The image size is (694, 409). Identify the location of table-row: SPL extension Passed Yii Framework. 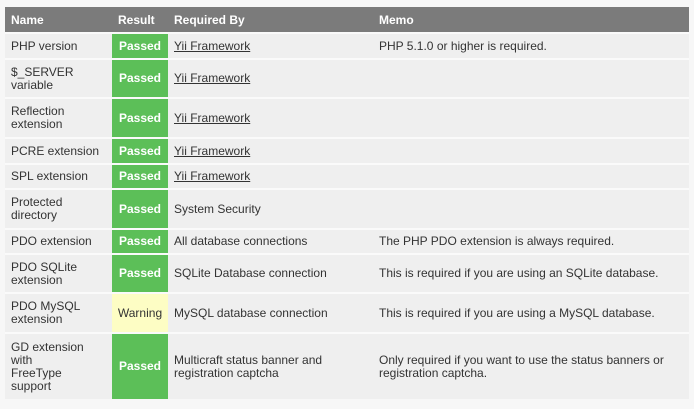
(347, 176).